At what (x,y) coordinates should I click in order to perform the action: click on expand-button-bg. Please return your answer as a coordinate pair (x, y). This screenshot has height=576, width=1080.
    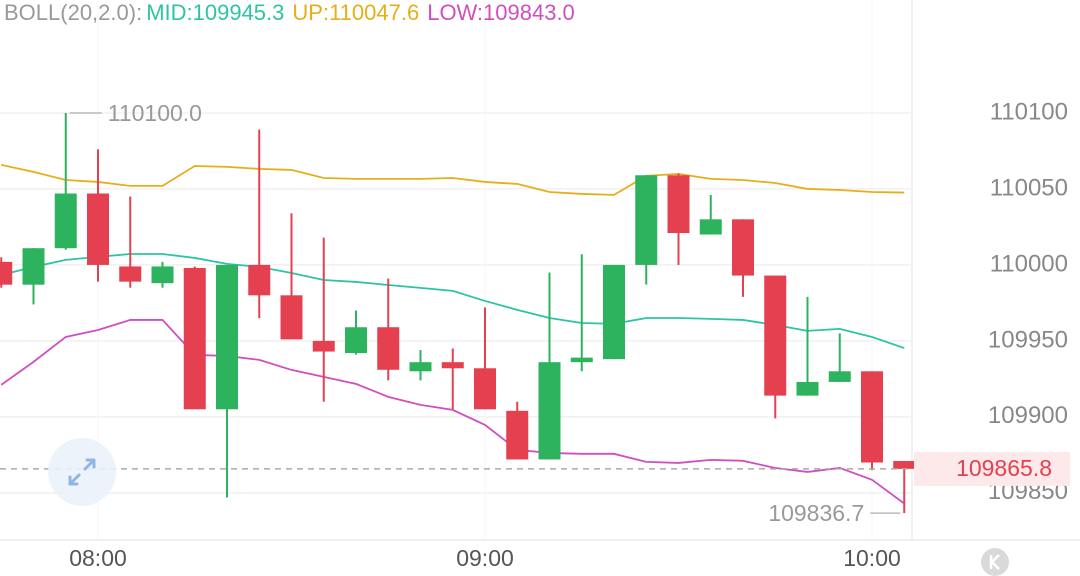
    Looking at the image, I should click on (82, 472).